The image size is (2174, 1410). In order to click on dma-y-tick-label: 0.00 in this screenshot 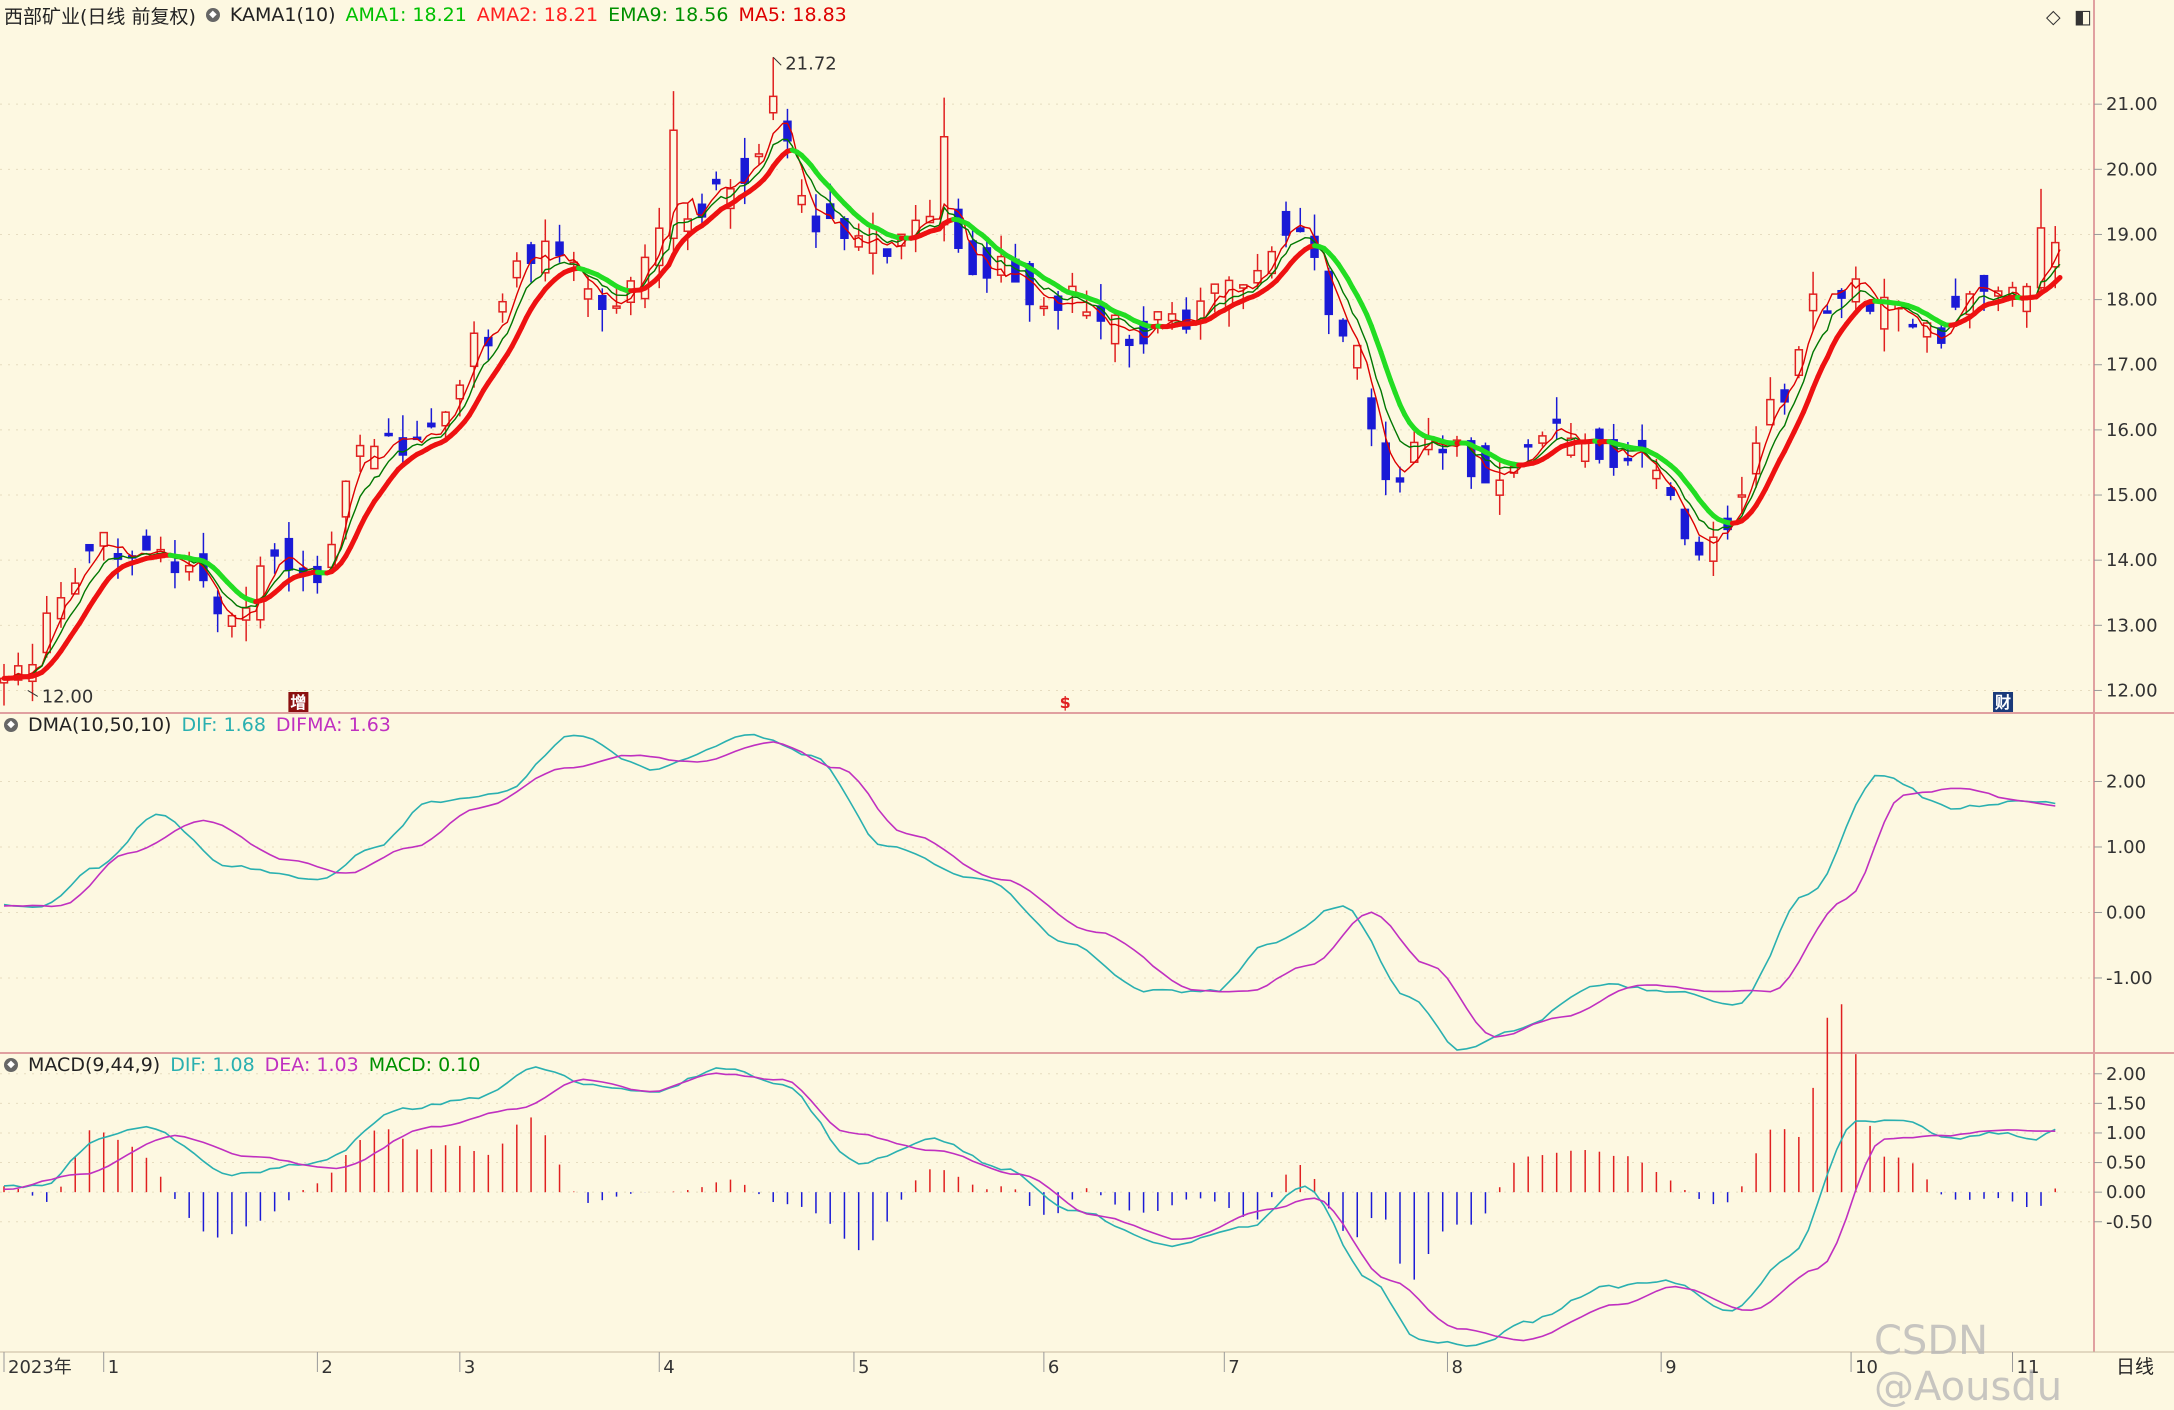, I will do `click(2126, 912)`.